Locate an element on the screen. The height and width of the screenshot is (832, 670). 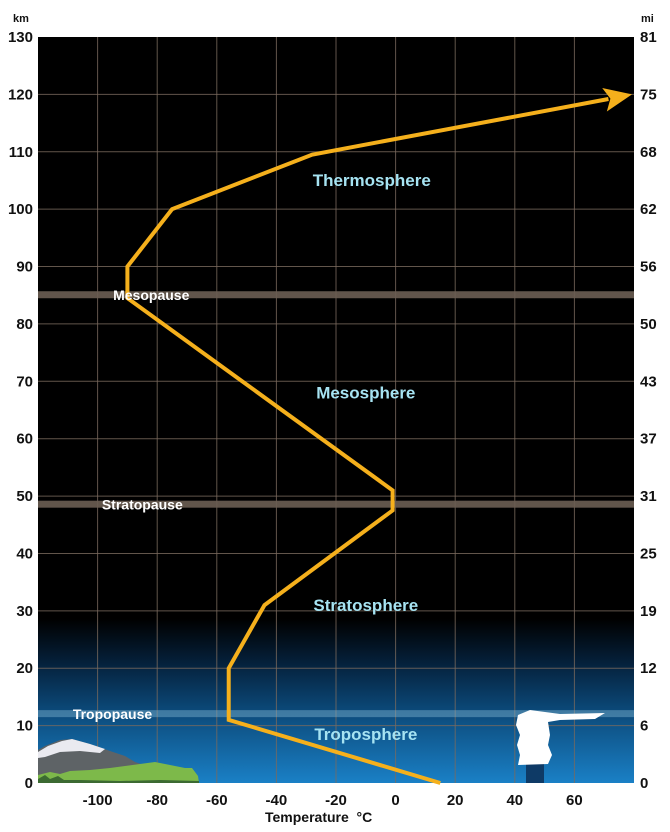
y-tick-mi: 25 is located at coordinates (648, 553).